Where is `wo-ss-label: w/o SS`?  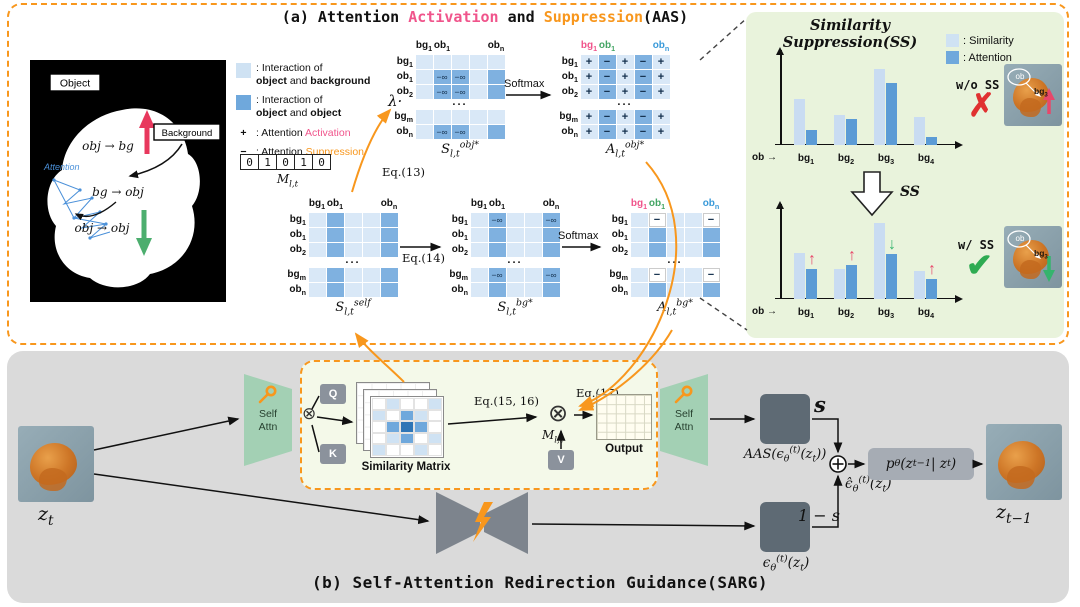
wo-ss-label: w/o SS is located at coordinates (978, 85).